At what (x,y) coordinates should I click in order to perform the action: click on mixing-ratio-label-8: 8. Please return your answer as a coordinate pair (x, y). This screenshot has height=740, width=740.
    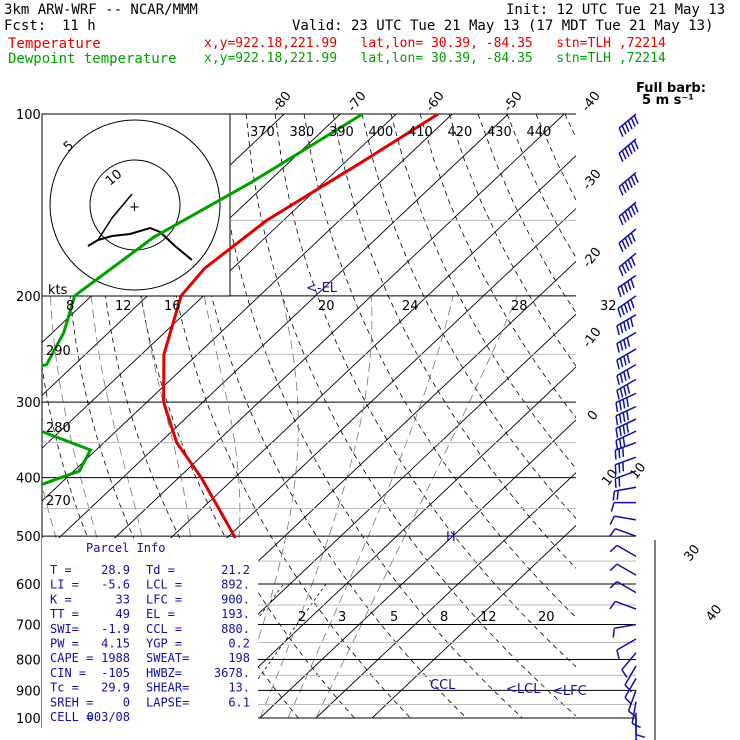
    Looking at the image, I should click on (444, 617).